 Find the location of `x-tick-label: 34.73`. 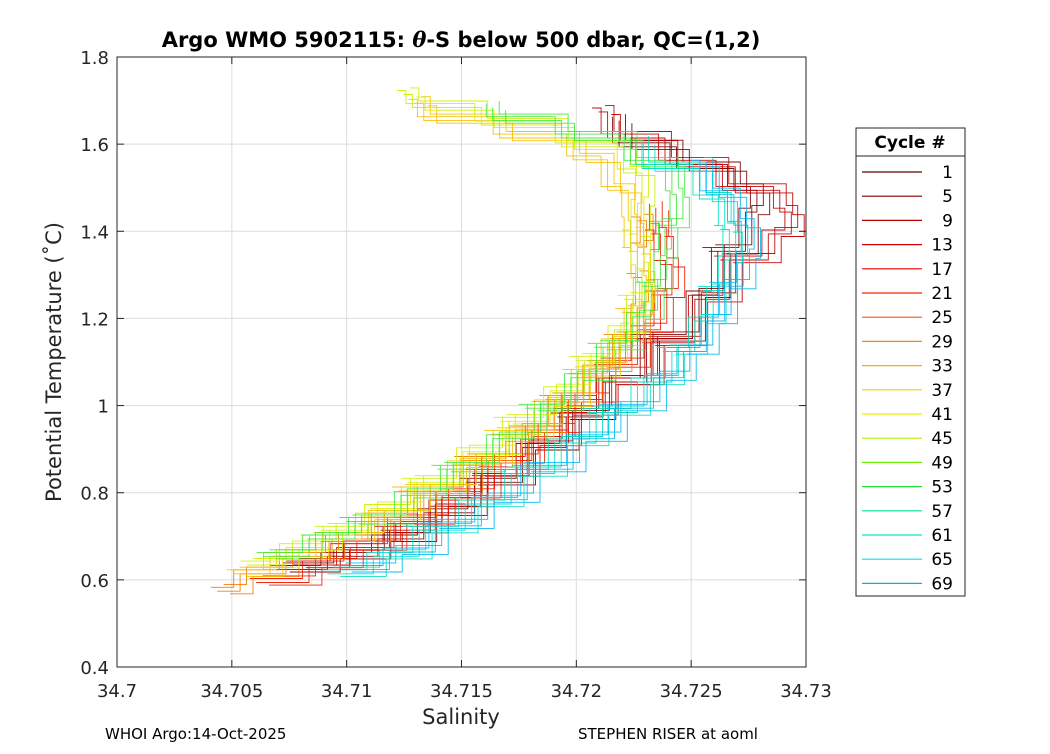

x-tick-label: 34.73 is located at coordinates (806, 691).